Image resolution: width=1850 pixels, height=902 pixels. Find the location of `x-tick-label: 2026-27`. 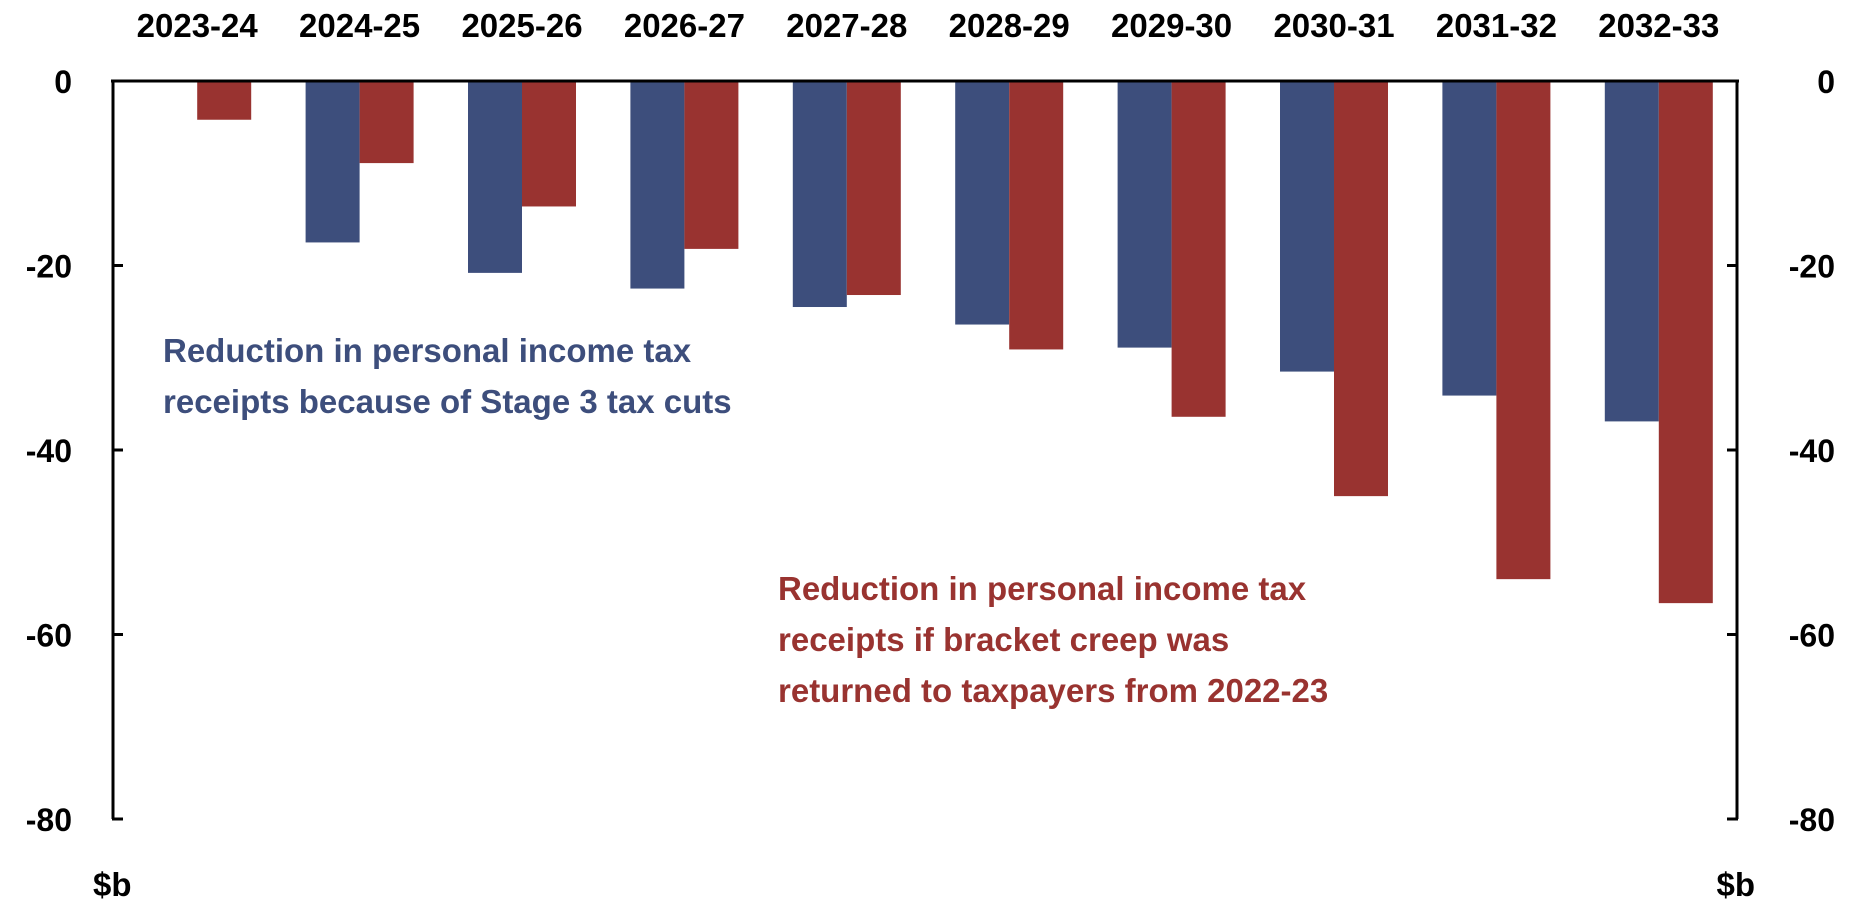

x-tick-label: 2026-27 is located at coordinates (684, 25).